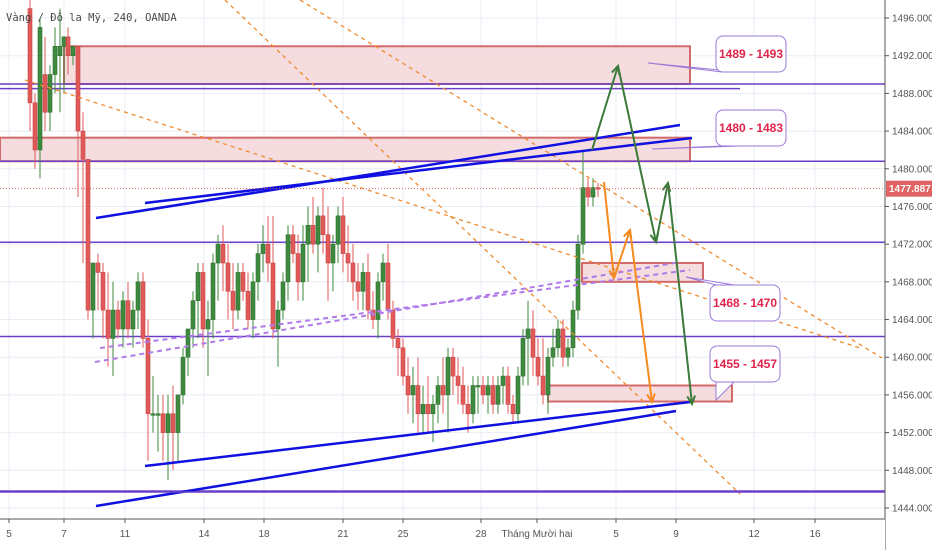 Image resolution: width=932 pixels, height=554 pixels. What do you see at coordinates (912, 471) in the screenshot?
I see `price-tick-label: 1448.000` at bounding box center [912, 471].